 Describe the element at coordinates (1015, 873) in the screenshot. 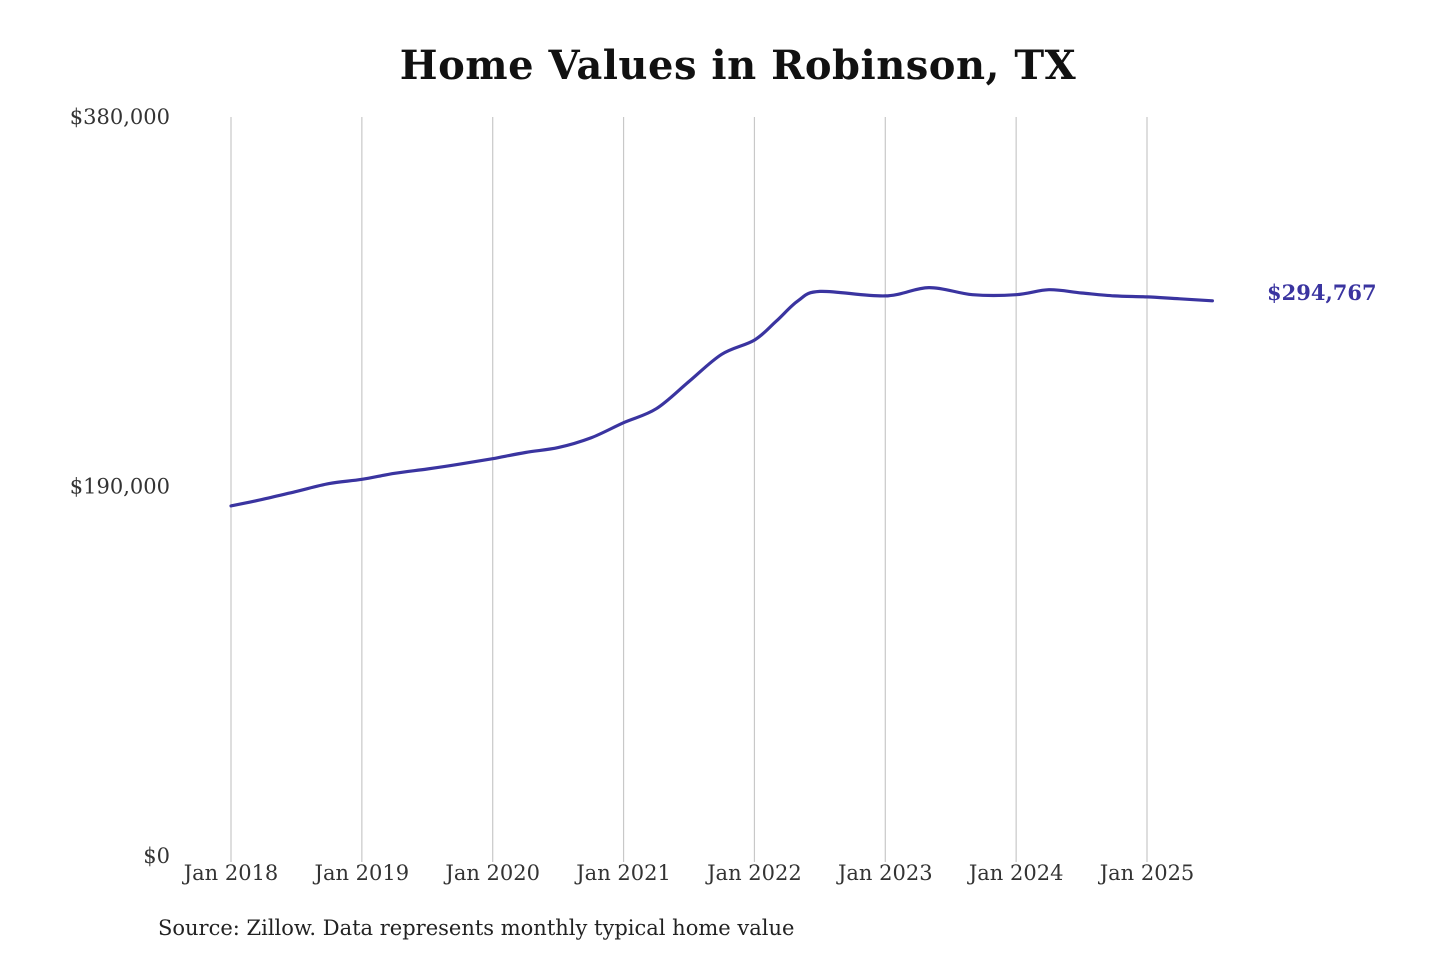

I see `x-tick-label: Jan 2024` at that location.